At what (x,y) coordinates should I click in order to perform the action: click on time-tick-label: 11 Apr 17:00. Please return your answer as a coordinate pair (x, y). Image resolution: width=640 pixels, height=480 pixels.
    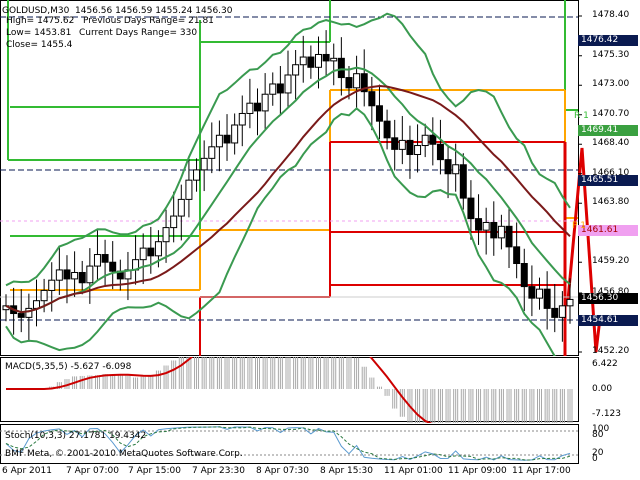
    Looking at the image, I should click on (541, 471).